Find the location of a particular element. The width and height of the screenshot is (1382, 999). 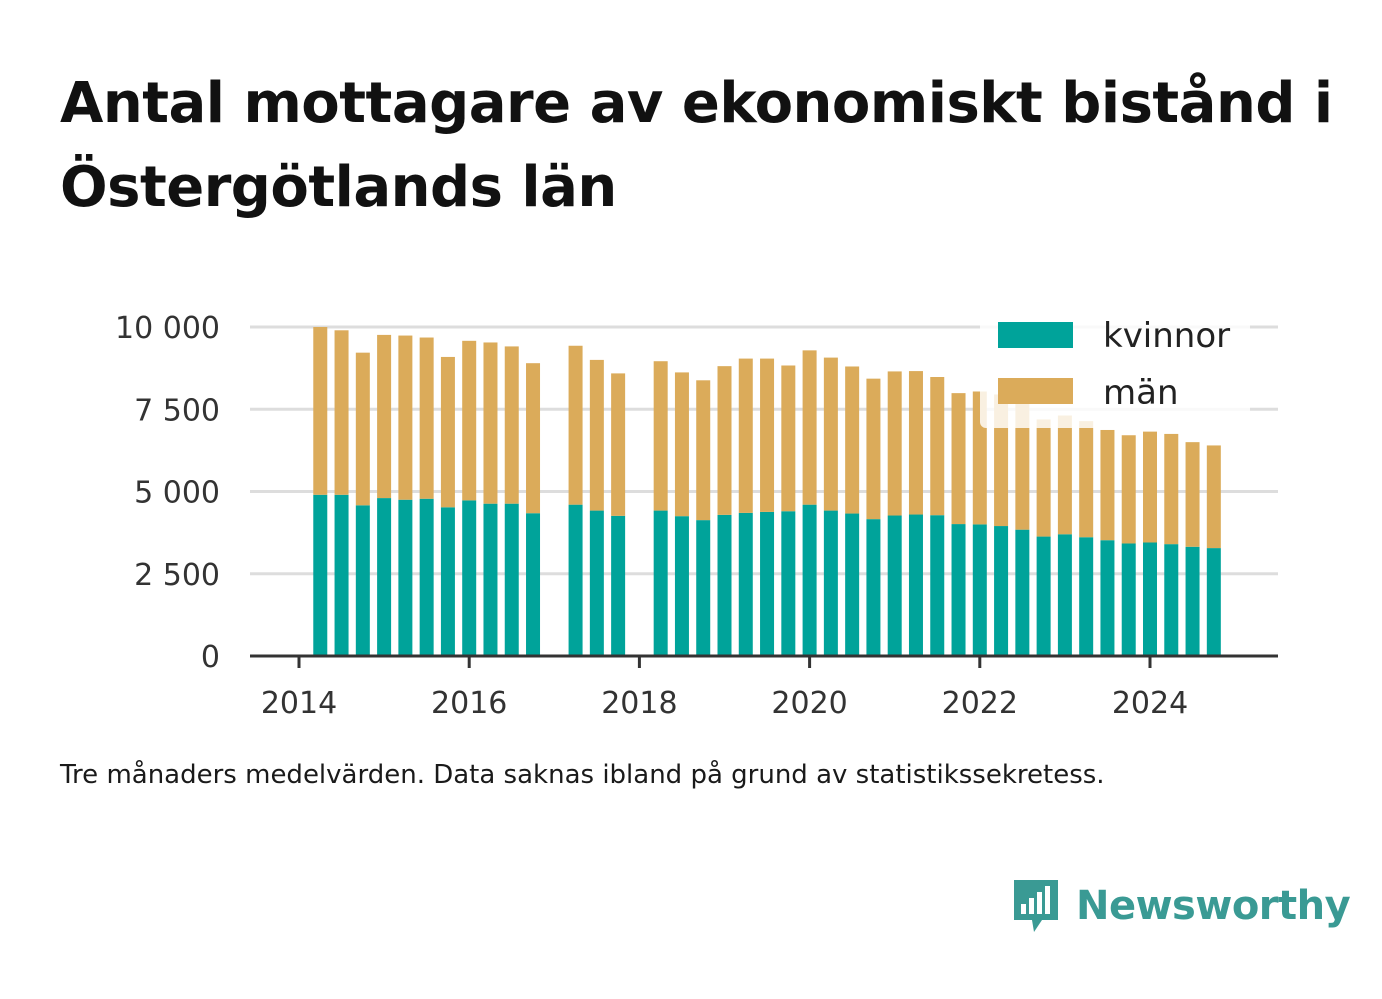

brand-logo: Newsworthy is located at coordinates (1180, 906).